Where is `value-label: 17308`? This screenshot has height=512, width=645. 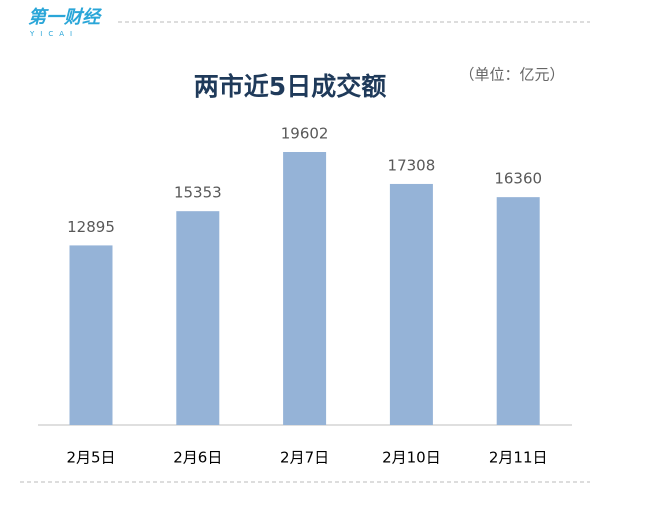 value-label: 17308 is located at coordinates (412, 165).